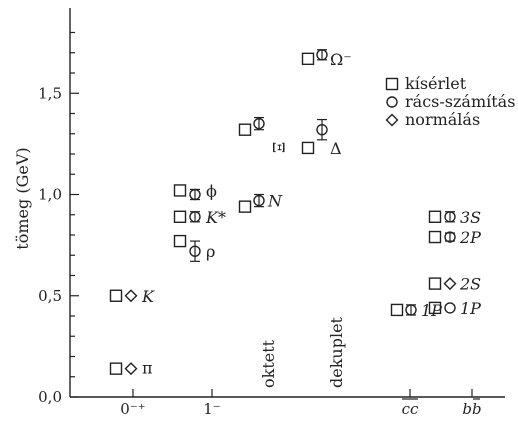 The image size is (518, 425). I want to click on legend-label: kísérlet, so click(436, 83).